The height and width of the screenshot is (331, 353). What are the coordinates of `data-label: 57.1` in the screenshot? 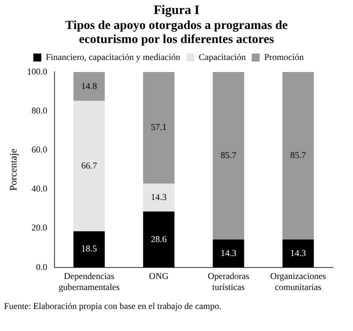 It's located at (158, 127).